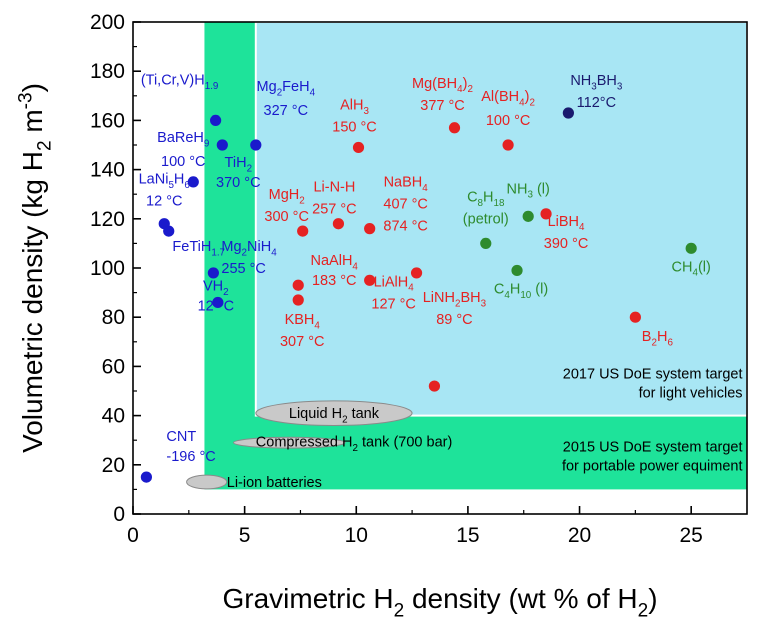 The width and height of the screenshot is (762, 622). What do you see at coordinates (335, 271) in the screenshot?
I see `point-label: NaAlH4 183 °C` at bounding box center [335, 271].